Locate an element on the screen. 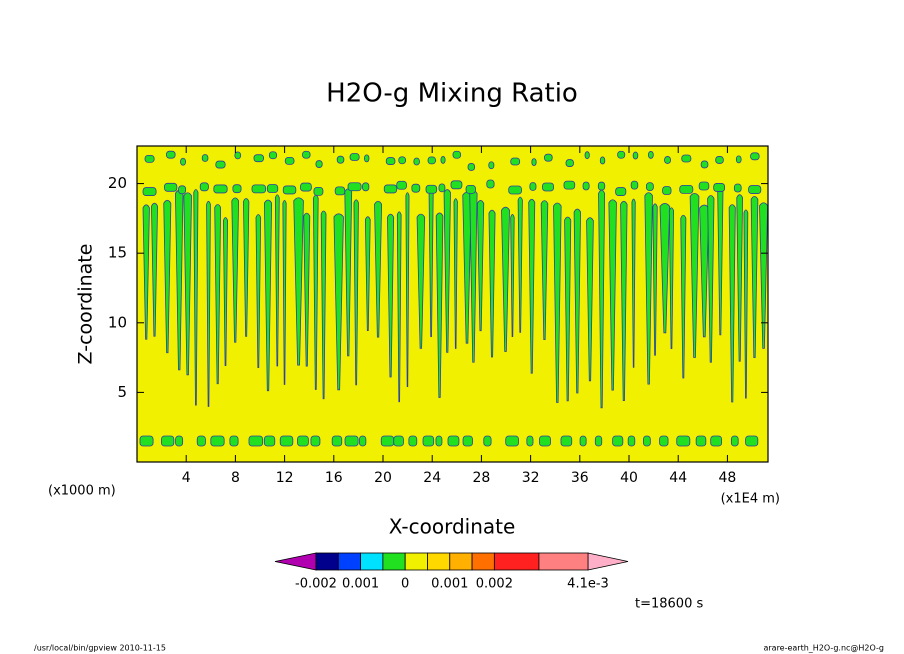  chart-title: H2O-g Mixing Ratio is located at coordinates (452, 94).